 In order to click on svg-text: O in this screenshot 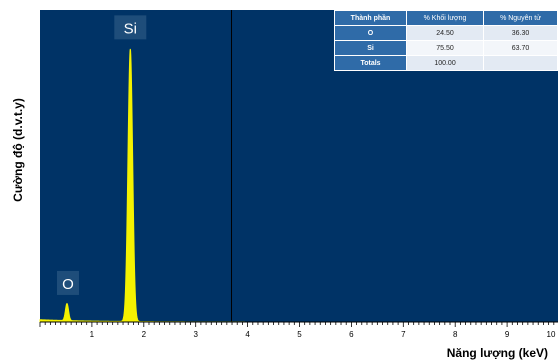, I will do `click(68, 284)`.